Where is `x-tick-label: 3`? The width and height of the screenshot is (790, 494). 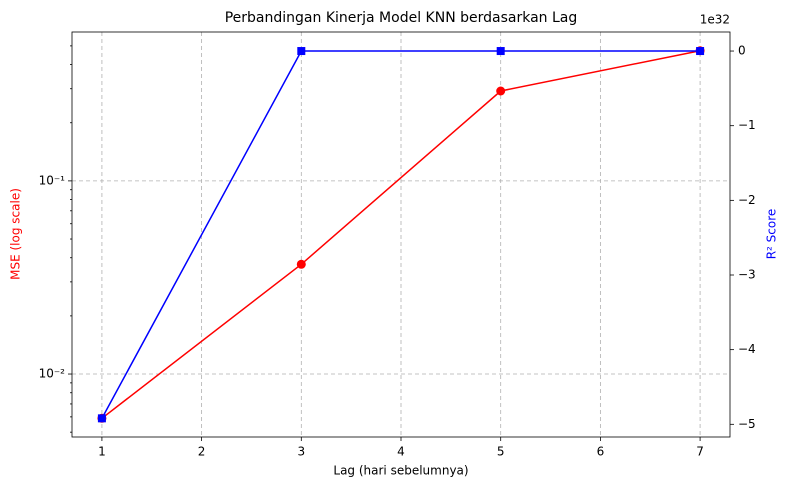
x-tick-label: 3 is located at coordinates (301, 452).